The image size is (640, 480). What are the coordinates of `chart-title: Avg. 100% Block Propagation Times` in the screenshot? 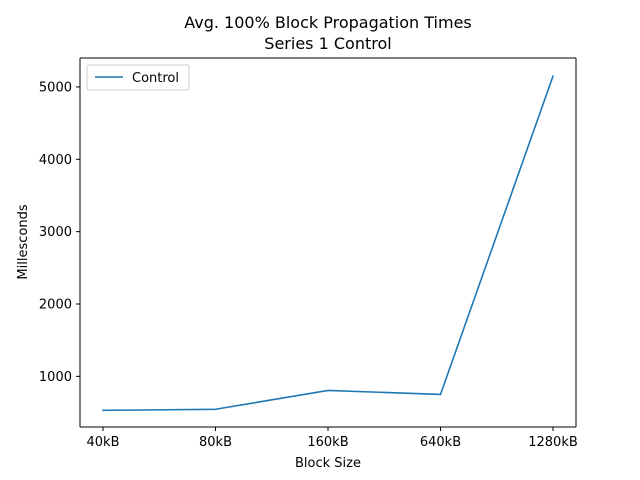 It's located at (328, 22).